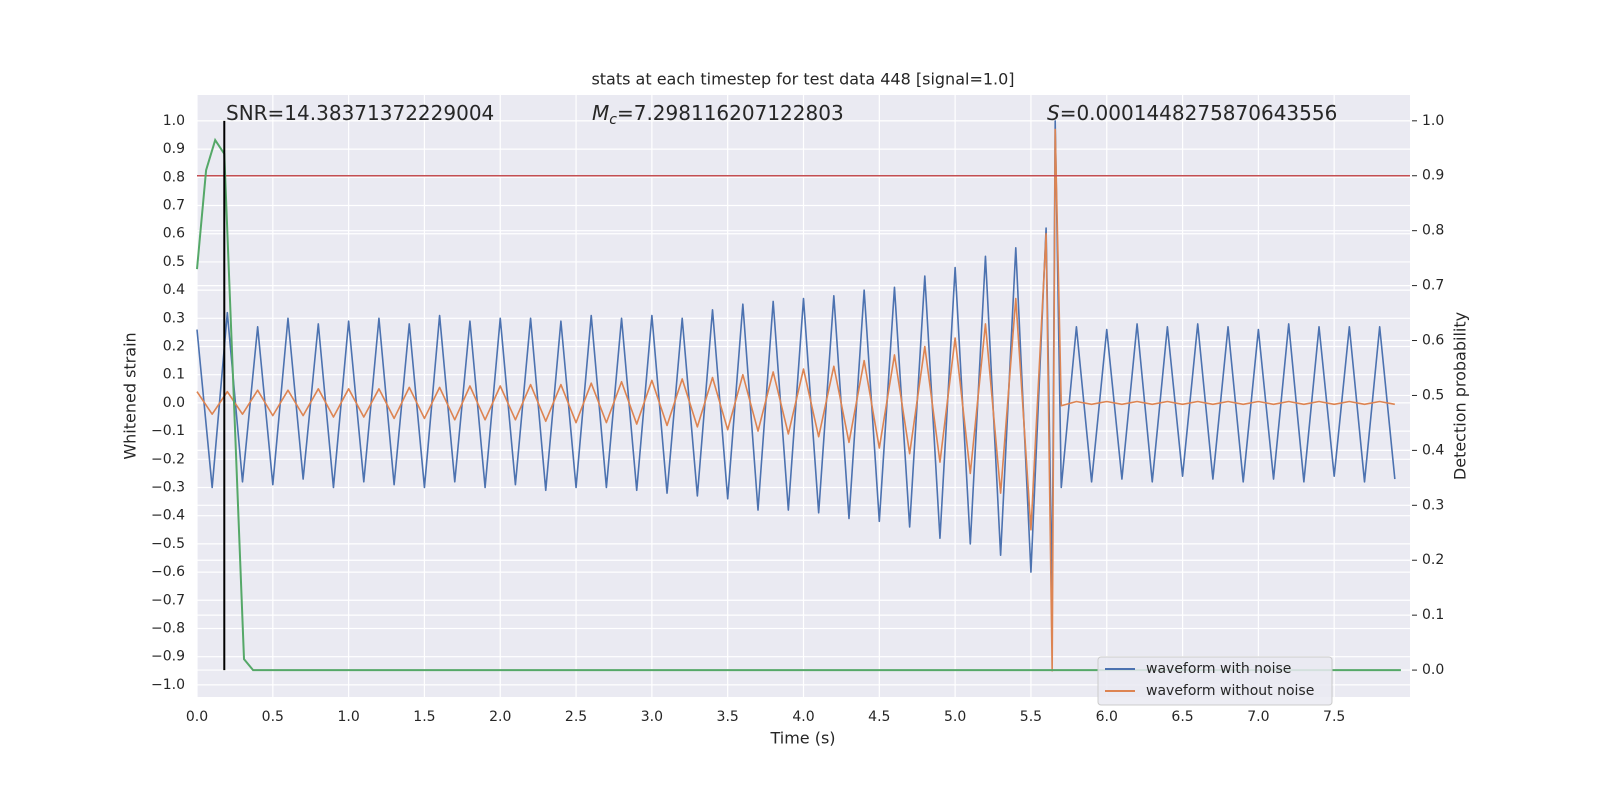 Image resolution: width=1600 pixels, height=800 pixels. Describe the element at coordinates (174, 206) in the screenshot. I see `y-tick-label: 0.7` at that location.